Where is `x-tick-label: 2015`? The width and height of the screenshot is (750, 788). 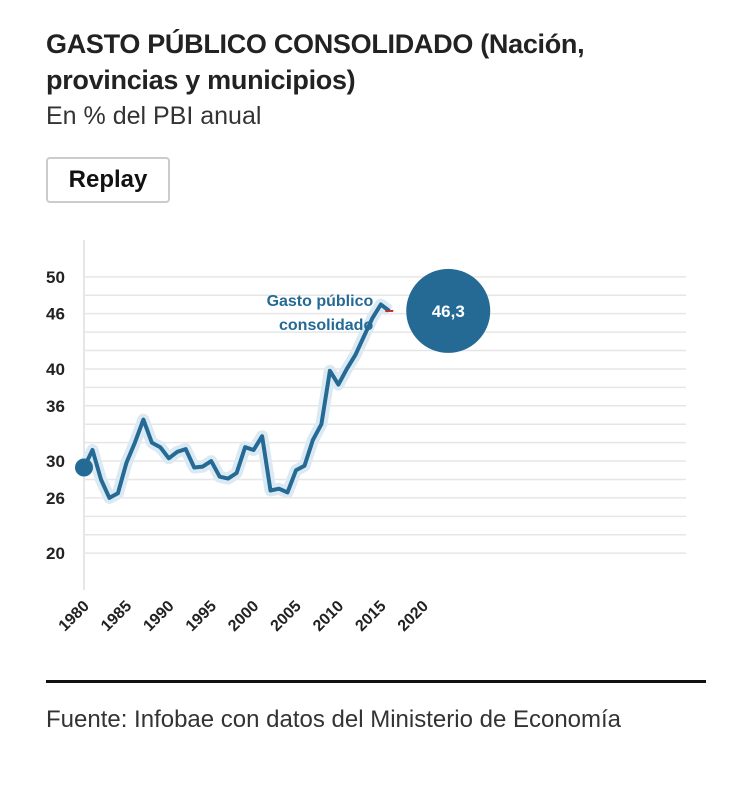
x-tick-label: 2015 is located at coordinates (370, 616).